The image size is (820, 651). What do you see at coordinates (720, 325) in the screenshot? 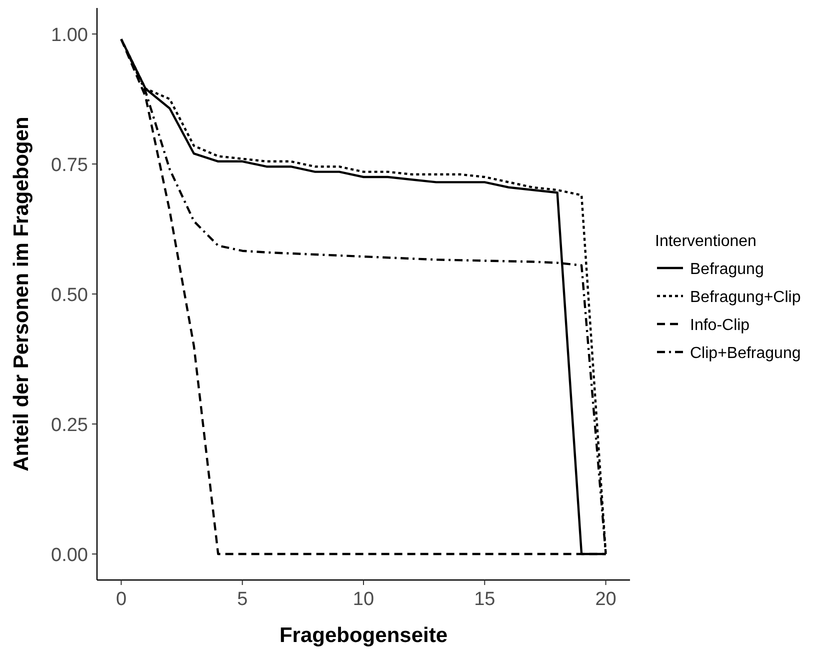
I see `legend-label: Info-Clip` at bounding box center [720, 325].